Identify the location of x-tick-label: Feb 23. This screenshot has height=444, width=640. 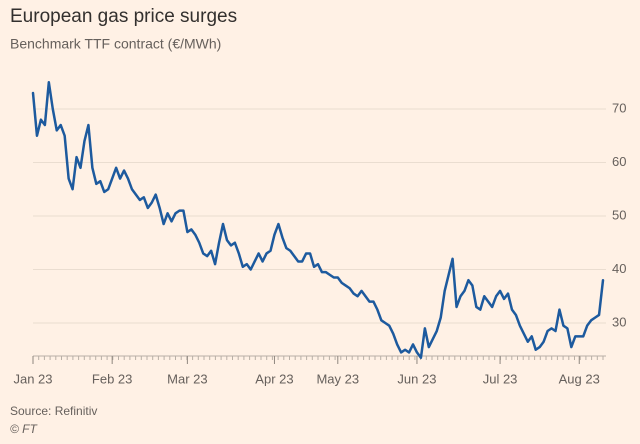
(112, 378).